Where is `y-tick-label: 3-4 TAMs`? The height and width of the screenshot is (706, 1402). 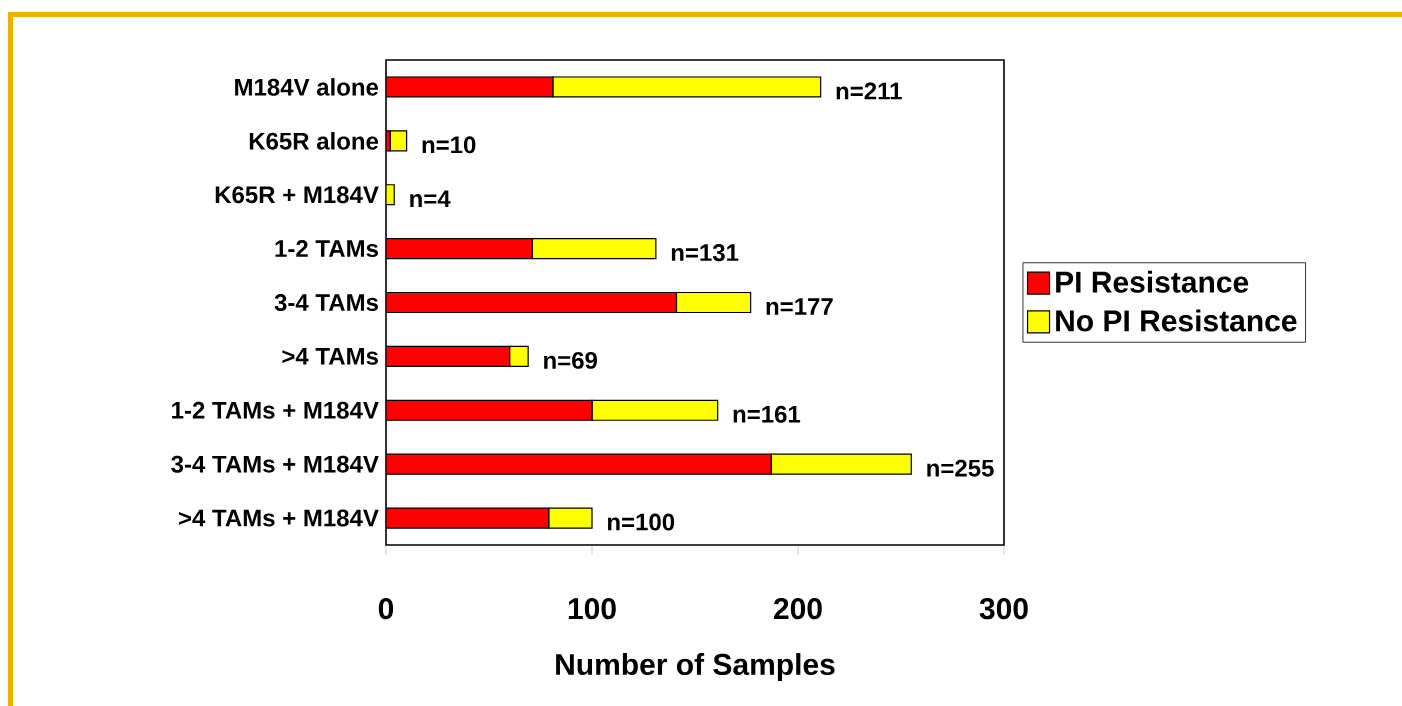 y-tick-label: 3-4 TAMs is located at coordinates (326, 302).